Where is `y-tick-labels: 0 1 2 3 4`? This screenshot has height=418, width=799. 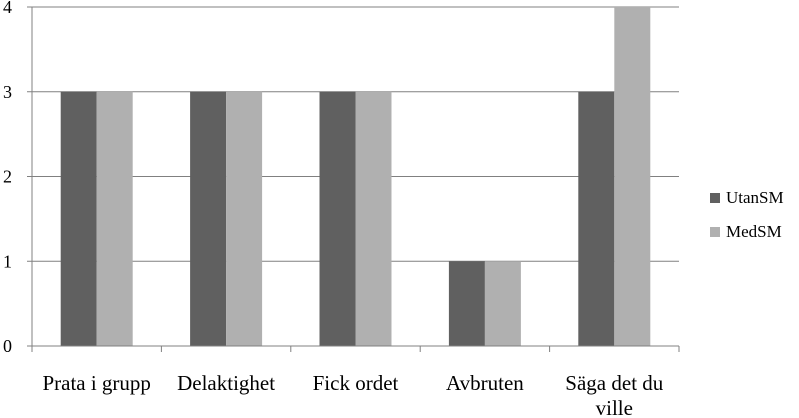
y-tick-labels: 0 1 2 3 4 is located at coordinates (7, 178).